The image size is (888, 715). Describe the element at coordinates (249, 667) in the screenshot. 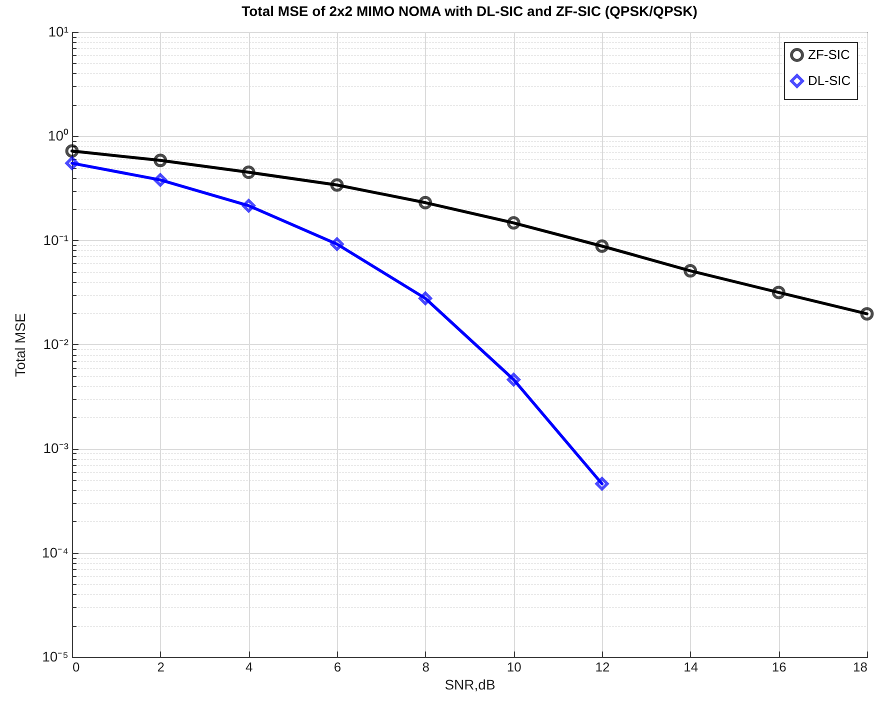

I see `x-tick-label: 4` at that location.